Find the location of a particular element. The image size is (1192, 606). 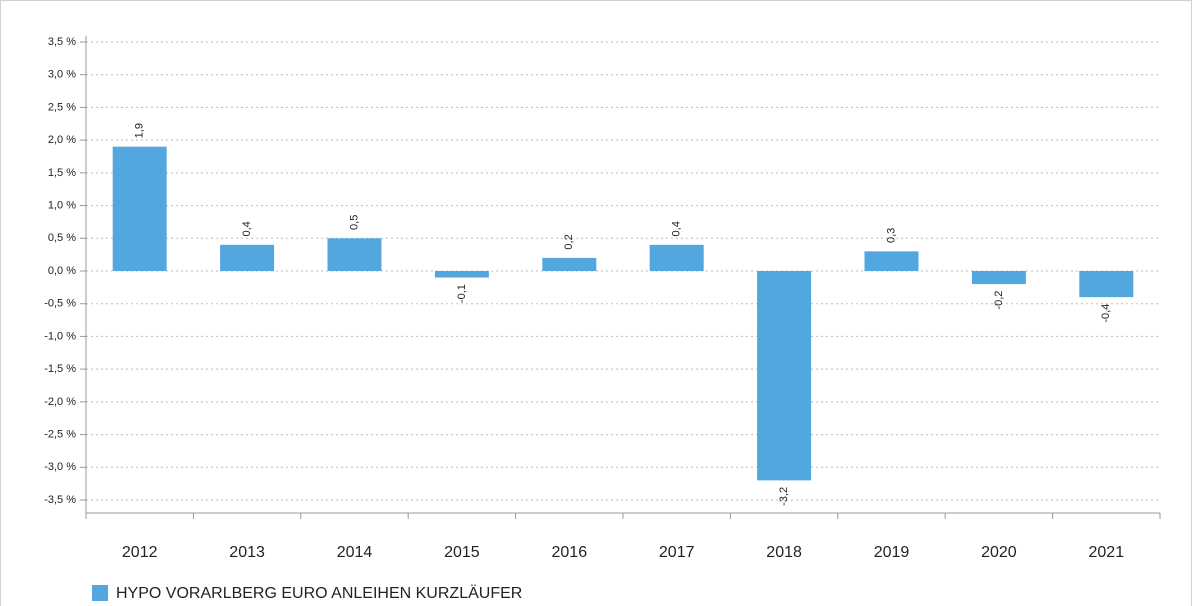

y-tick-label: 3,5 % is located at coordinates (62, 42).